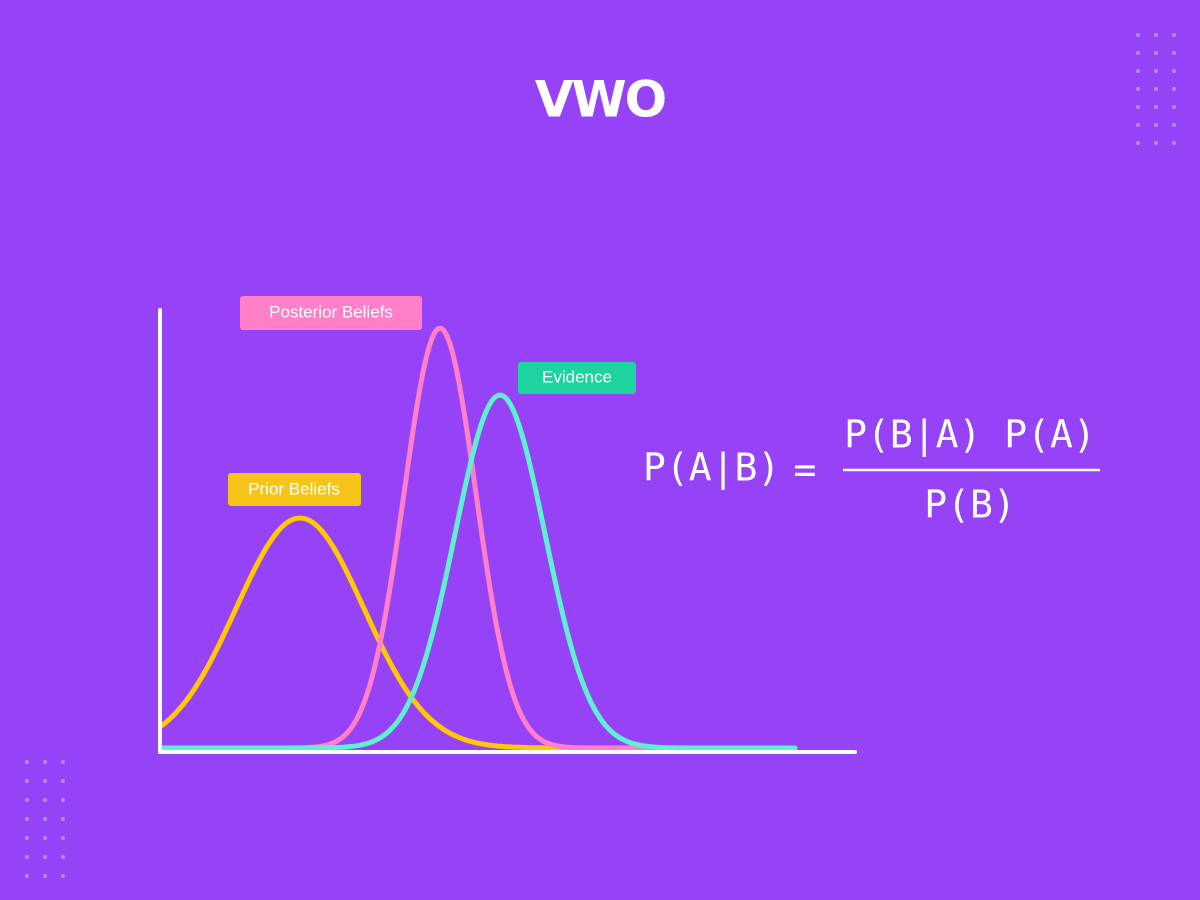 Image resolution: width=1200 pixels, height=900 pixels. I want to click on prior-tag, so click(294, 489).